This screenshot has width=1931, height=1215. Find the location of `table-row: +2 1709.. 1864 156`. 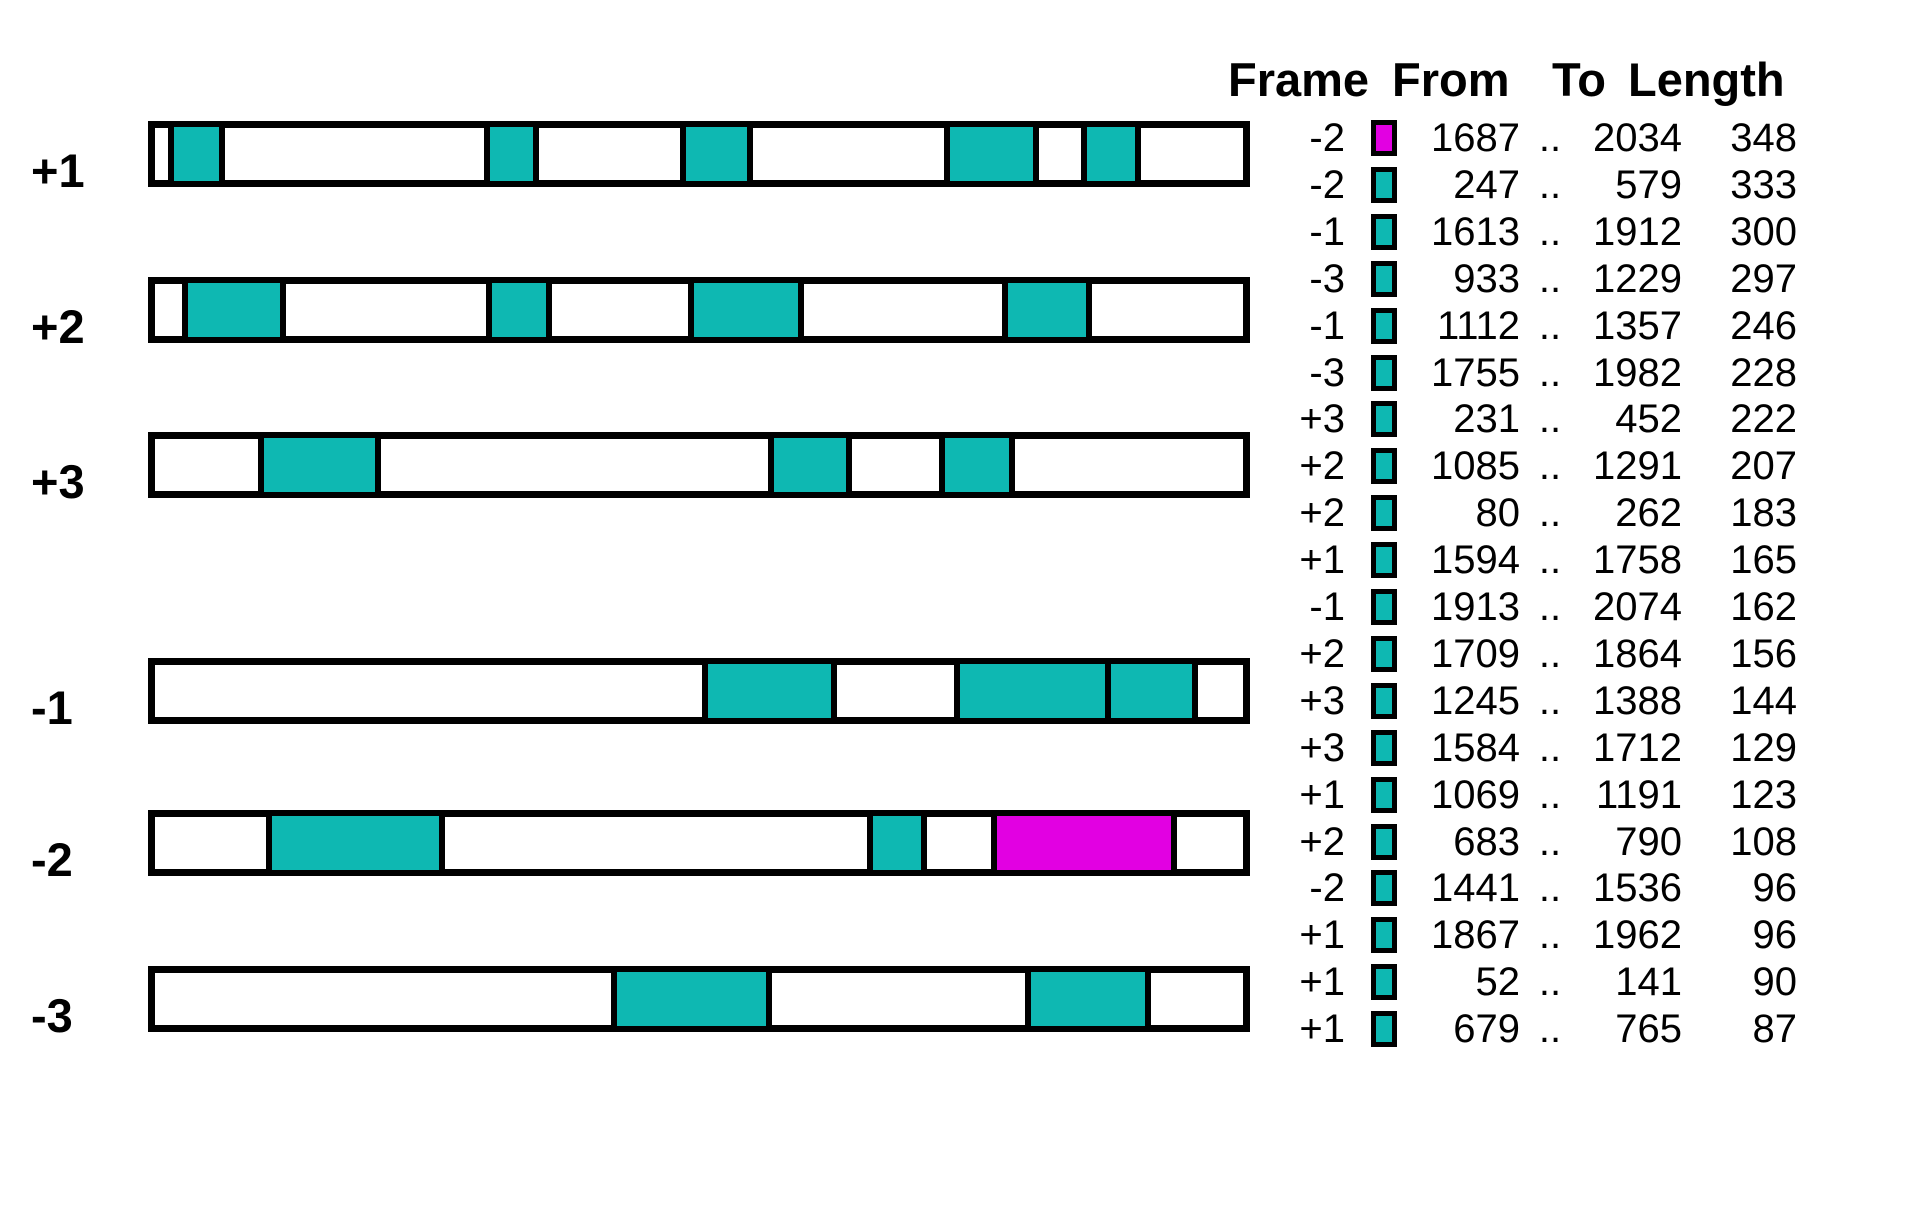

table-row: +2 1709.. 1864 156 is located at coordinates (1520, 654).